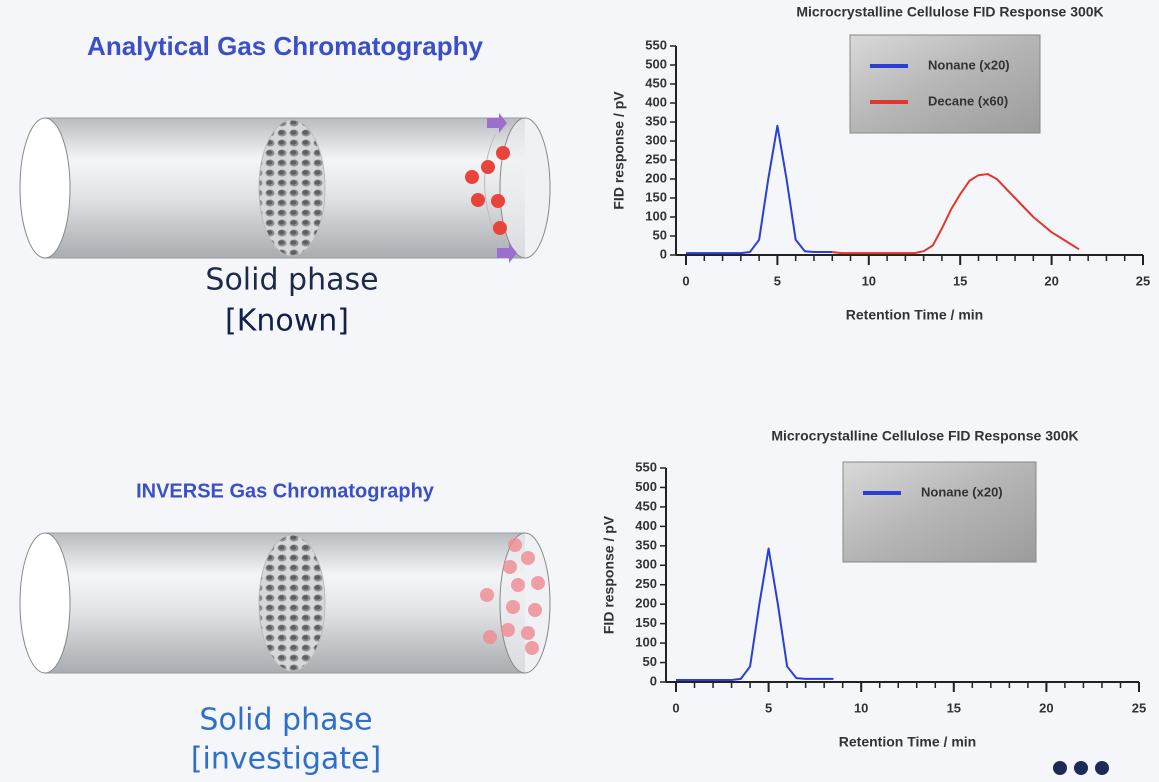 The height and width of the screenshot is (782, 1159). I want to click on nav-dots, so click(1081, 768).